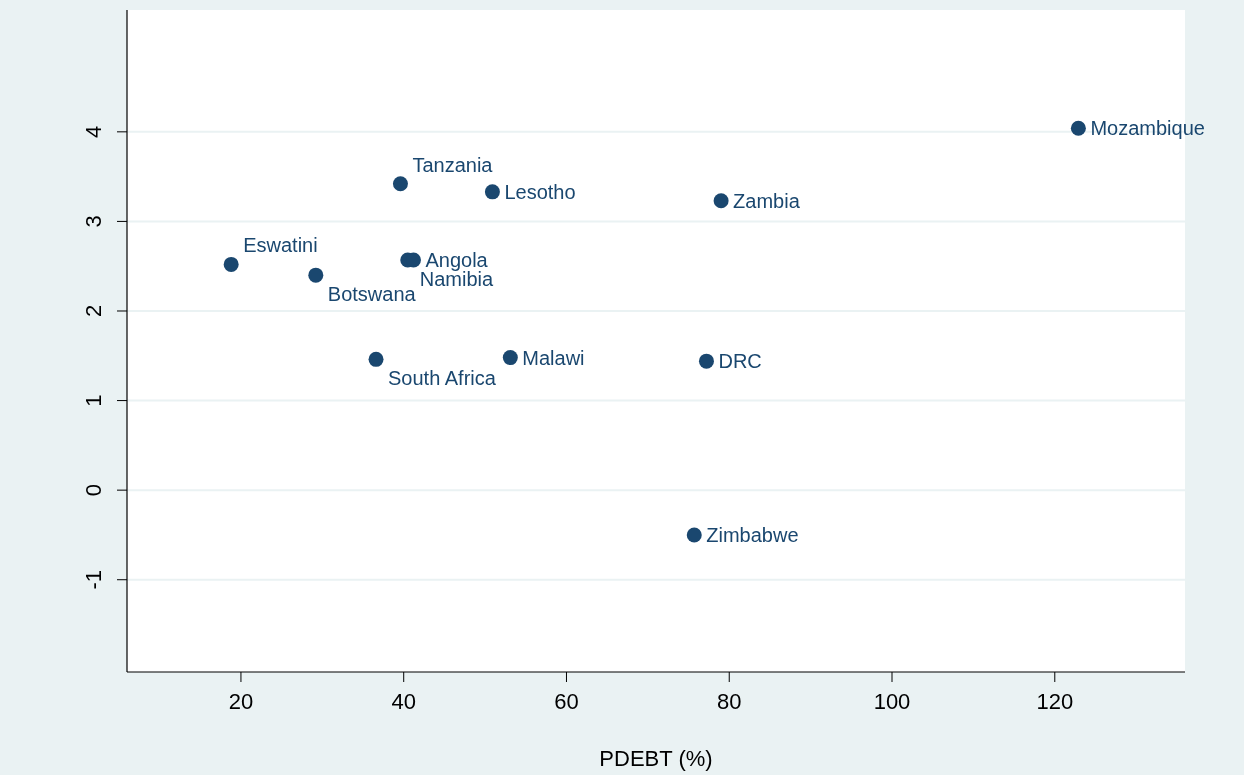  I want to click on y-tick-label: -1, so click(93, 579).